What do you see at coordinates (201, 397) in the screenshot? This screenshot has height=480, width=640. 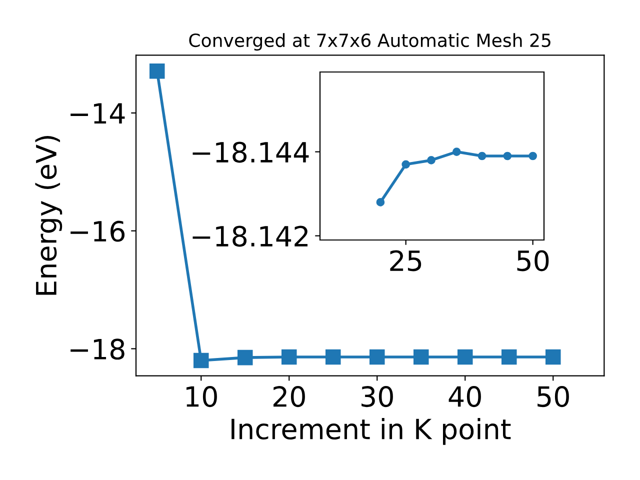 I see `x-tick-label: 10` at bounding box center [201, 397].